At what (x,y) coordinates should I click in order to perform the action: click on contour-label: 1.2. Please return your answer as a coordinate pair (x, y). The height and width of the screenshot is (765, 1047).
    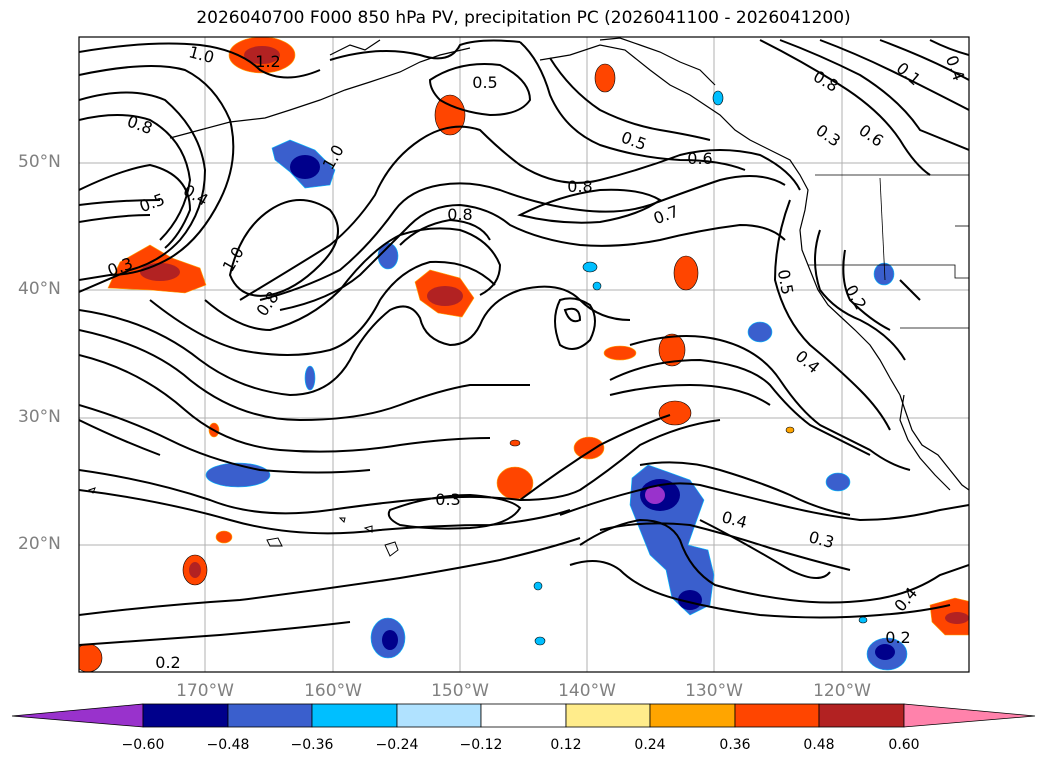
    Looking at the image, I should click on (267, 61).